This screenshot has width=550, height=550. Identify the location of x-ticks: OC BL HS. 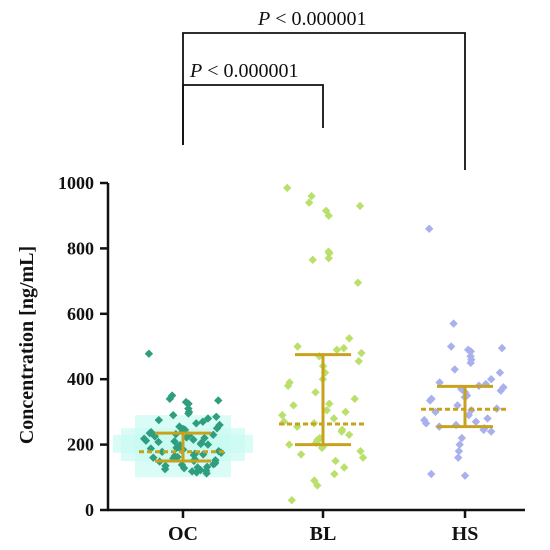
(323, 527).